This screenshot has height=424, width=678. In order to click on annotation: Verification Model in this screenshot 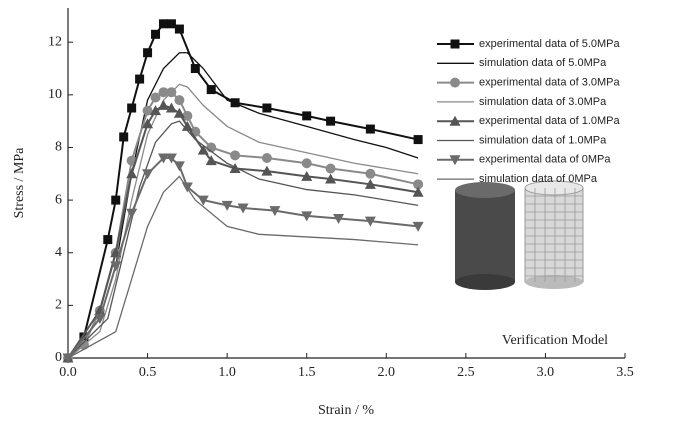, I will do `click(555, 340)`.